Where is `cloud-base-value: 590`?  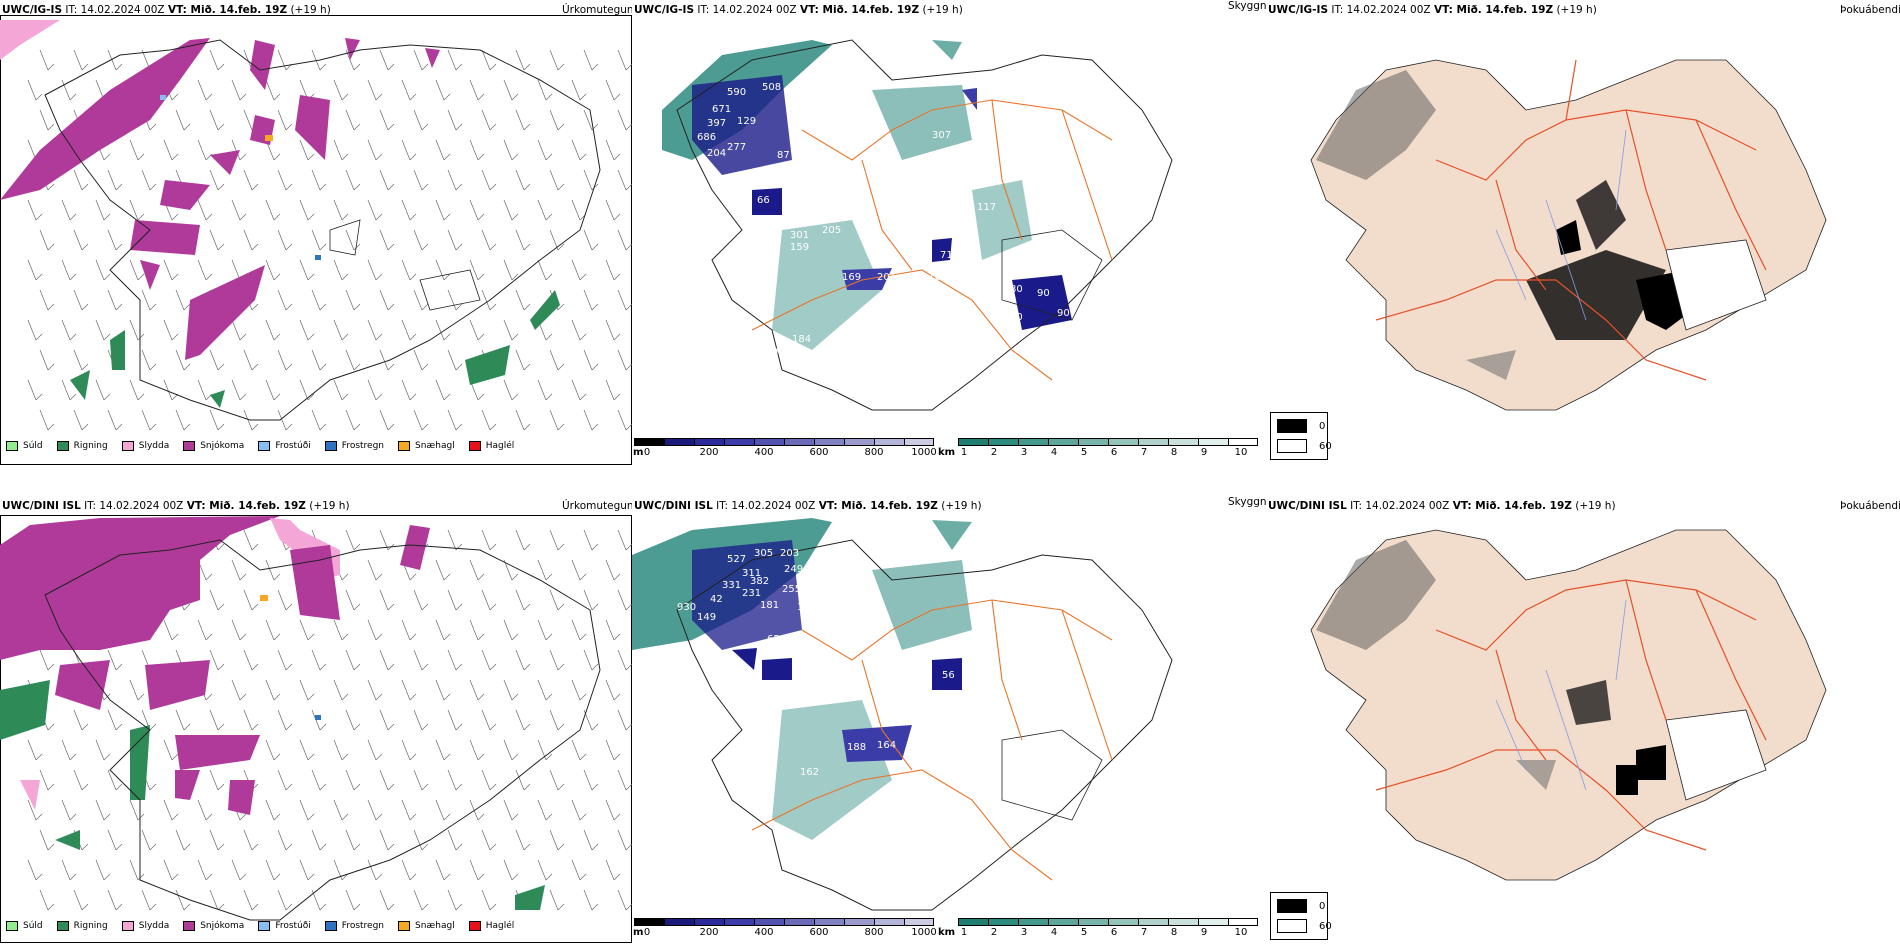
cloud-base-value: 590 is located at coordinates (736, 92).